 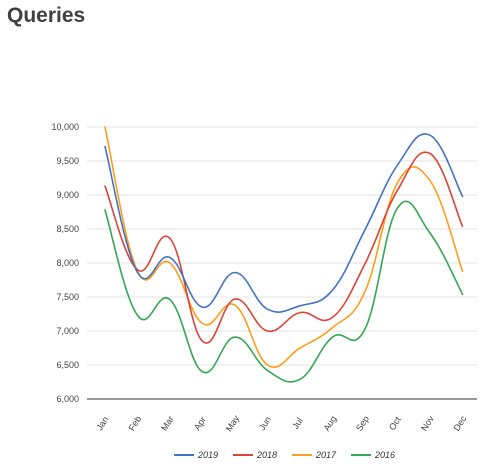 What do you see at coordinates (459, 423) in the screenshot?
I see `x-tick-label: Dec` at bounding box center [459, 423].